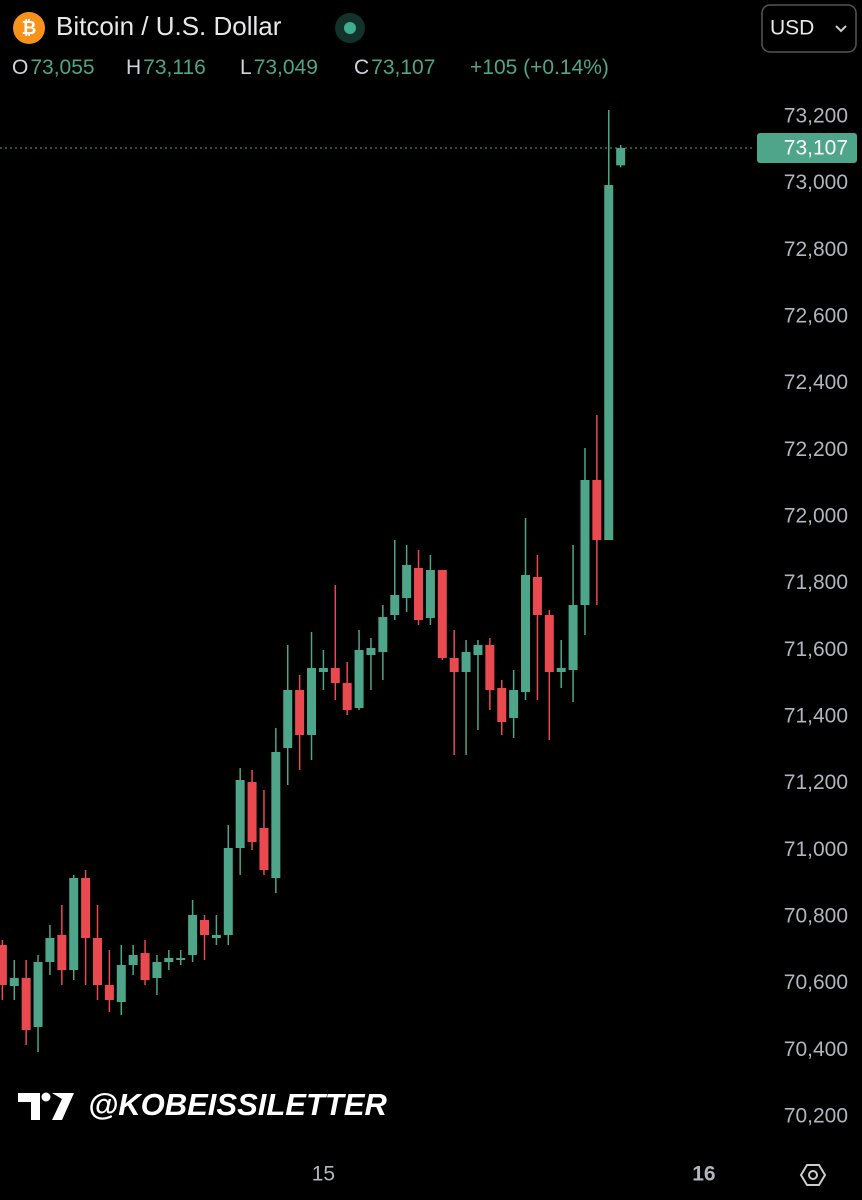 The height and width of the screenshot is (1200, 862). What do you see at coordinates (816, 782) in the screenshot?
I see `y-tick-label: 71,200` at bounding box center [816, 782].